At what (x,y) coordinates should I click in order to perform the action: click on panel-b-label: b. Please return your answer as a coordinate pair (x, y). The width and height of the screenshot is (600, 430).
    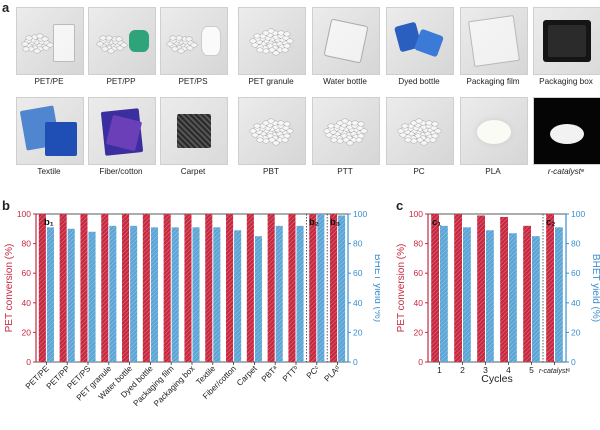
    Looking at the image, I should click on (6, 205).